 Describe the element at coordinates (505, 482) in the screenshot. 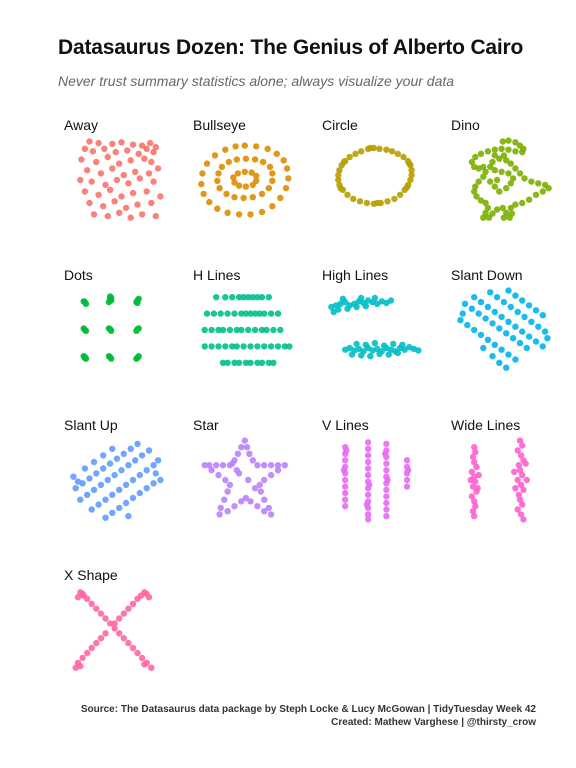

I see `panel-wide-lines: Wide Lines` at that location.